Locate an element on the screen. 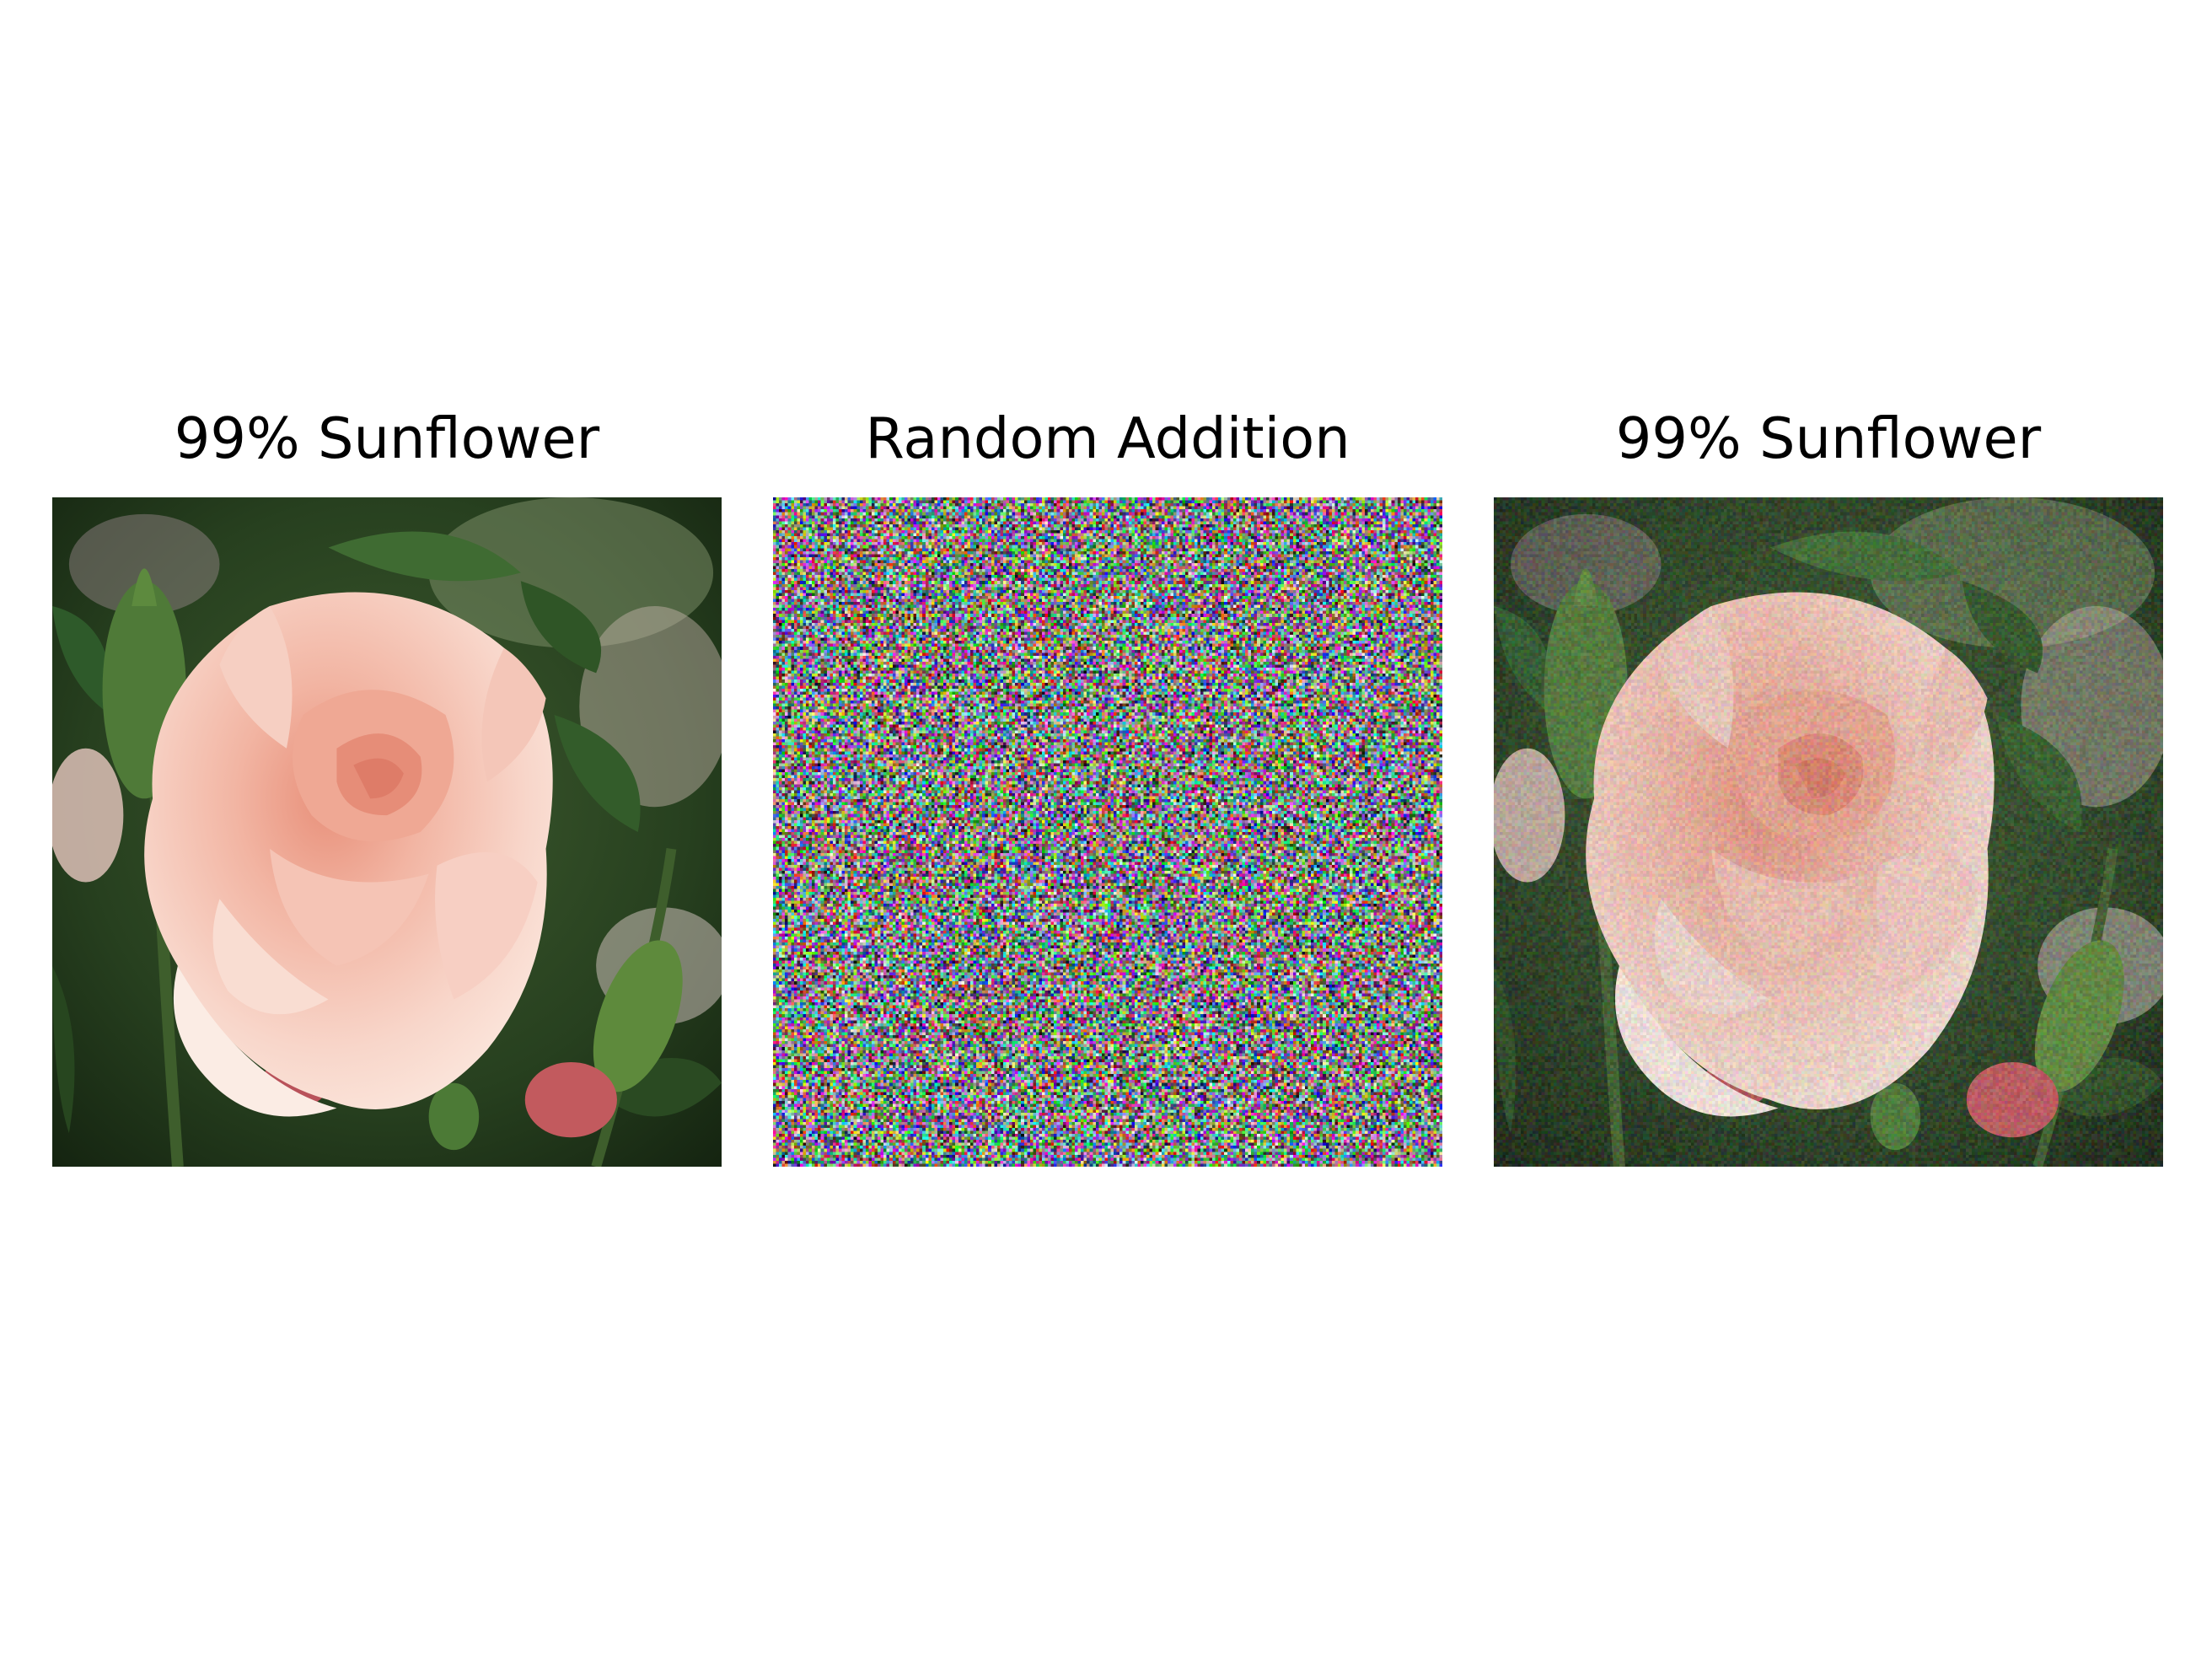 This screenshot has width=2212, height=1659. rose-image-original is located at coordinates (387, 832).